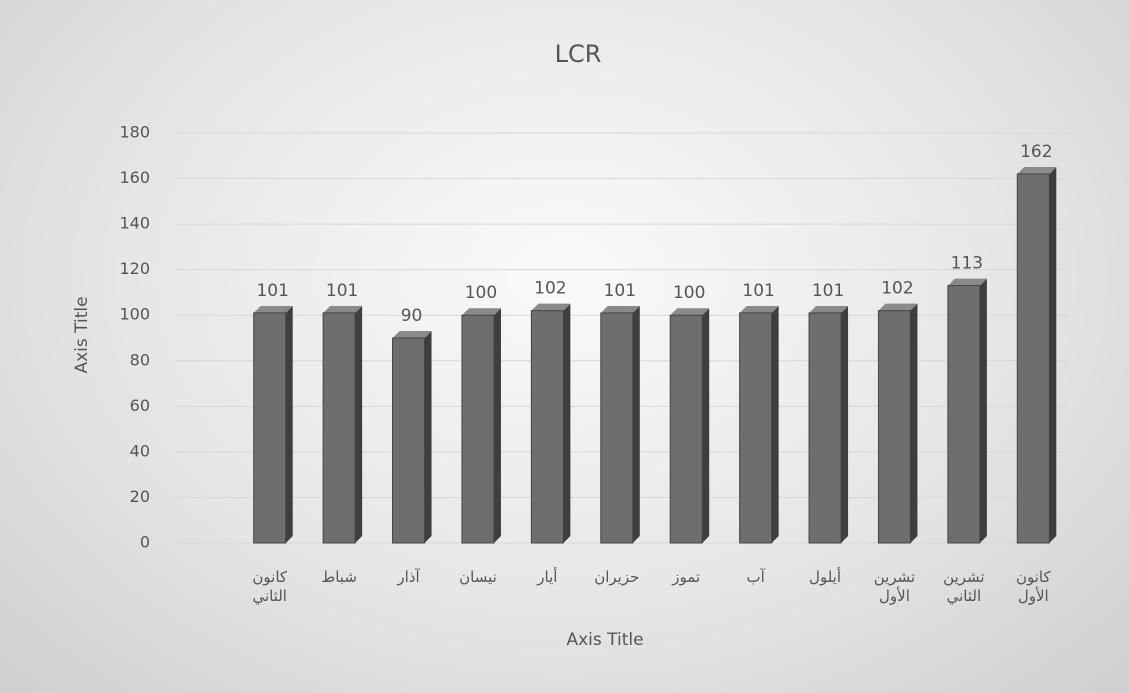 The height and width of the screenshot is (693, 1129). What do you see at coordinates (578, 54) in the screenshot?
I see `chart-title: LCR` at bounding box center [578, 54].